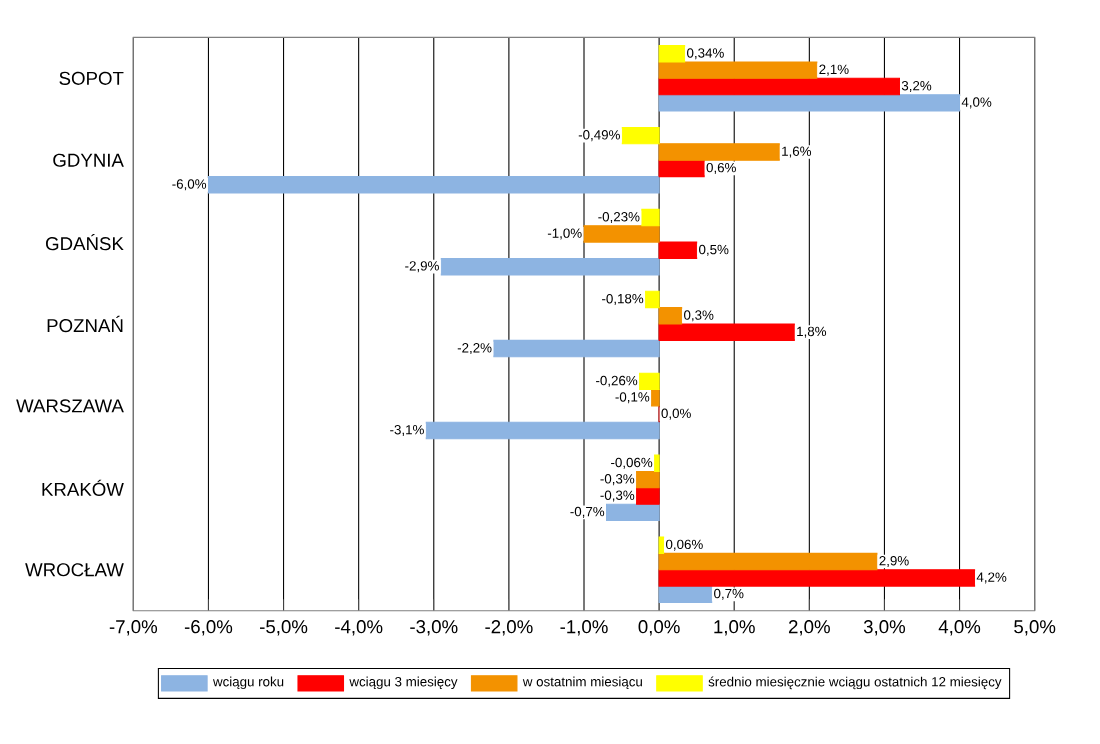  I want to click on x-tick-label: 5,0%, so click(1035, 628).